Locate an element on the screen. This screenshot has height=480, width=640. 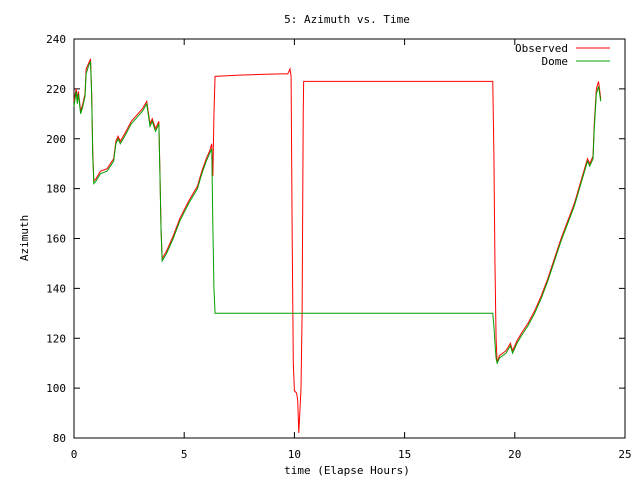
y-tick-label: 200 is located at coordinates (56, 139).